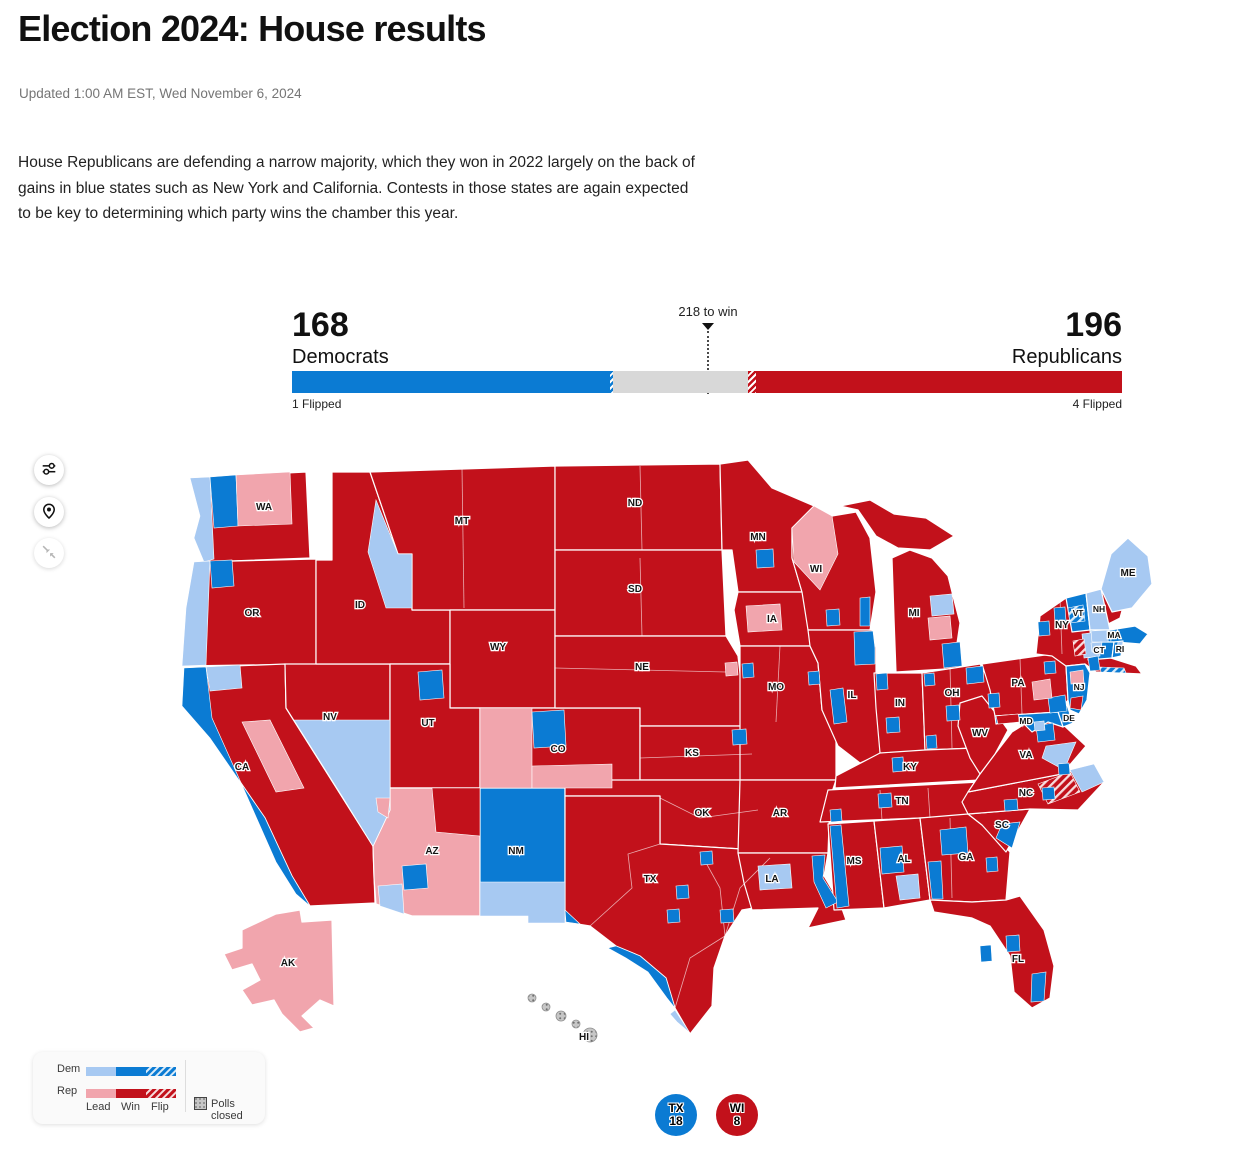  What do you see at coordinates (1064, 769) in the screenshot?
I see `district-VA` at bounding box center [1064, 769].